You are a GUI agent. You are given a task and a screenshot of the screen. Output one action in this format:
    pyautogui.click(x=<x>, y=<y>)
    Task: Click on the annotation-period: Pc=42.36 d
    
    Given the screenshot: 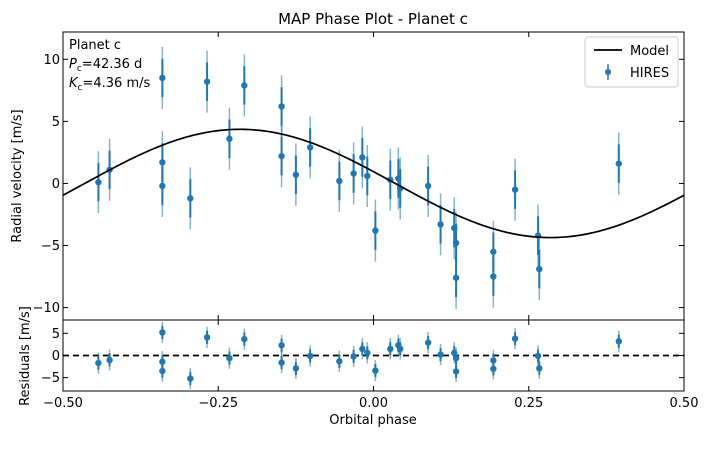 What is the action you would take?
    pyautogui.click(x=105, y=65)
    